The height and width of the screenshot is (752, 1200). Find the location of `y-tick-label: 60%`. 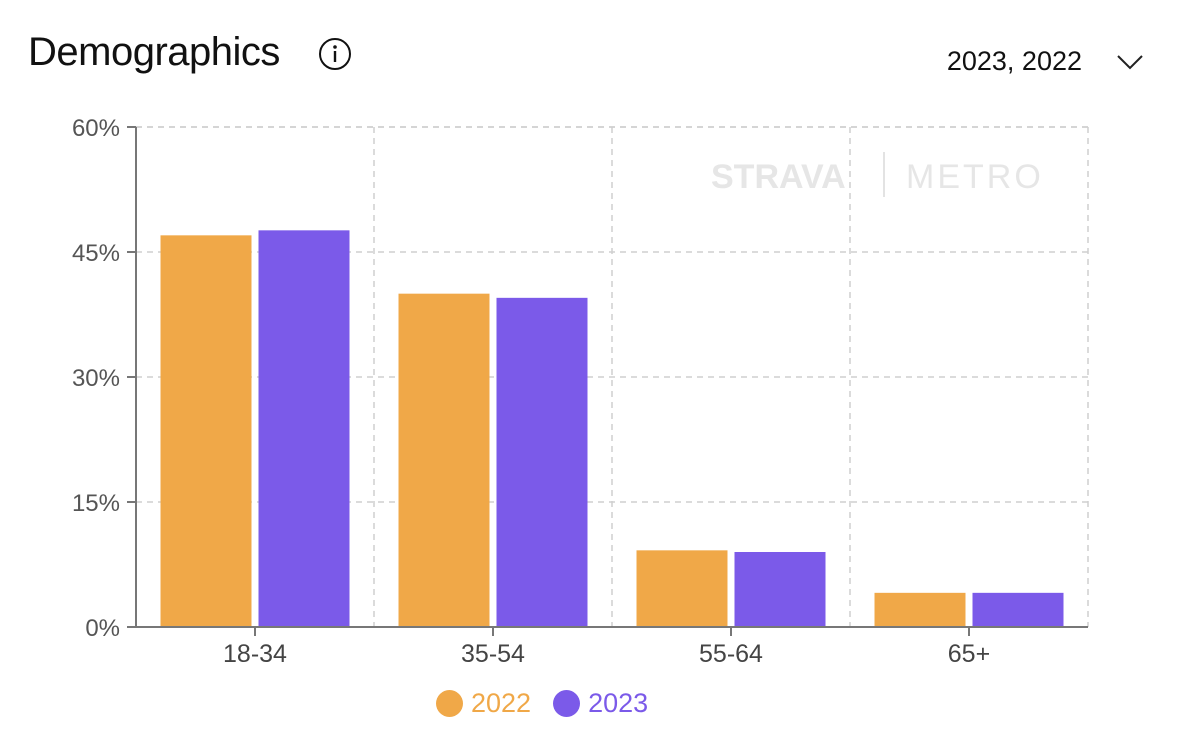

y-tick-label: 60% is located at coordinates (96, 128).